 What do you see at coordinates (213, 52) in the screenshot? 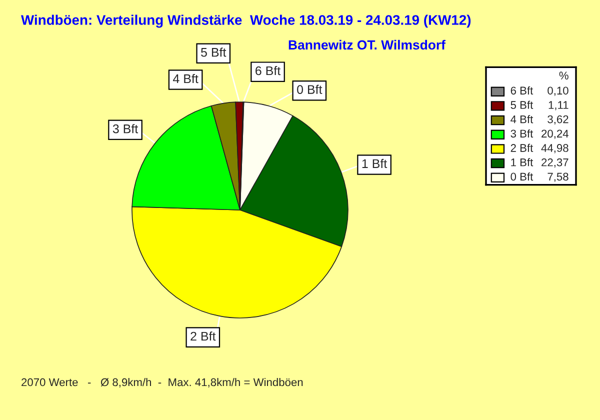
I see `slice-label: 5 Bft` at bounding box center [213, 52].